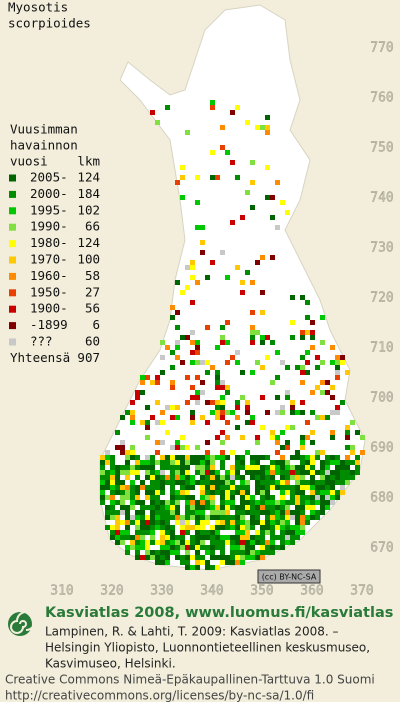 Image resolution: width=400 pixels, height=702 pixels. What do you see at coordinates (381, 198) in the screenshot?
I see `y-coord-label: 740` at bounding box center [381, 198].